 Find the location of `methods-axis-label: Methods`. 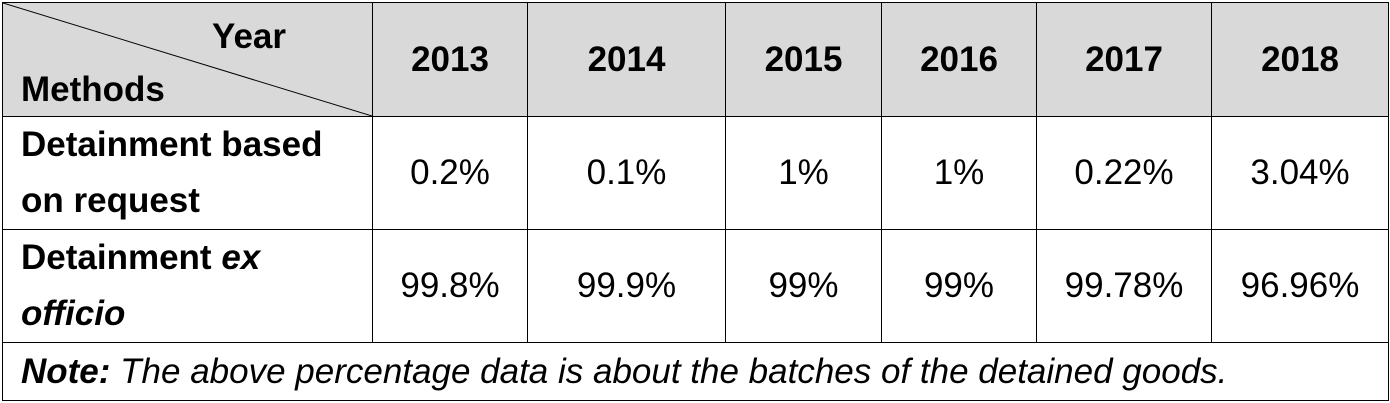

methods-axis-label: Methods is located at coordinates (93, 89).